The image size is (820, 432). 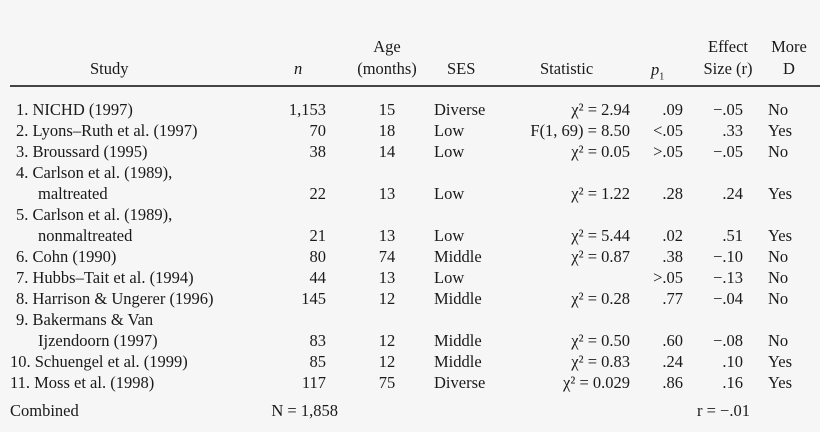 What do you see at coordinates (789, 46) in the screenshot?
I see `header-more-line1: More` at bounding box center [789, 46].